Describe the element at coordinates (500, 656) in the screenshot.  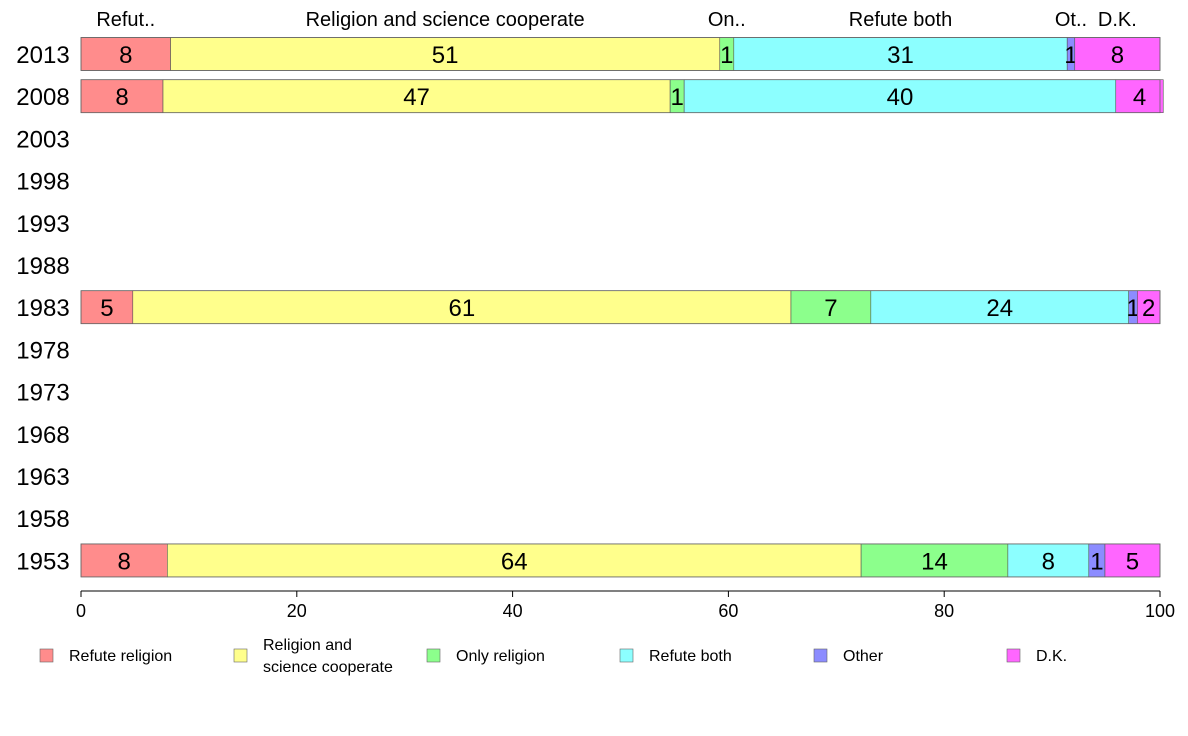
I see `legend-label: Only religion` at that location.